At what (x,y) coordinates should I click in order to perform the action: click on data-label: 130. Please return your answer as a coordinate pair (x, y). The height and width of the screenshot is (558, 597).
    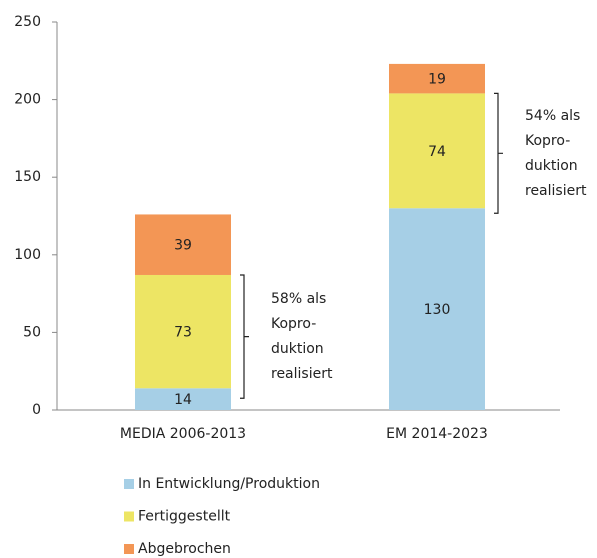
    Looking at the image, I should click on (437, 310).